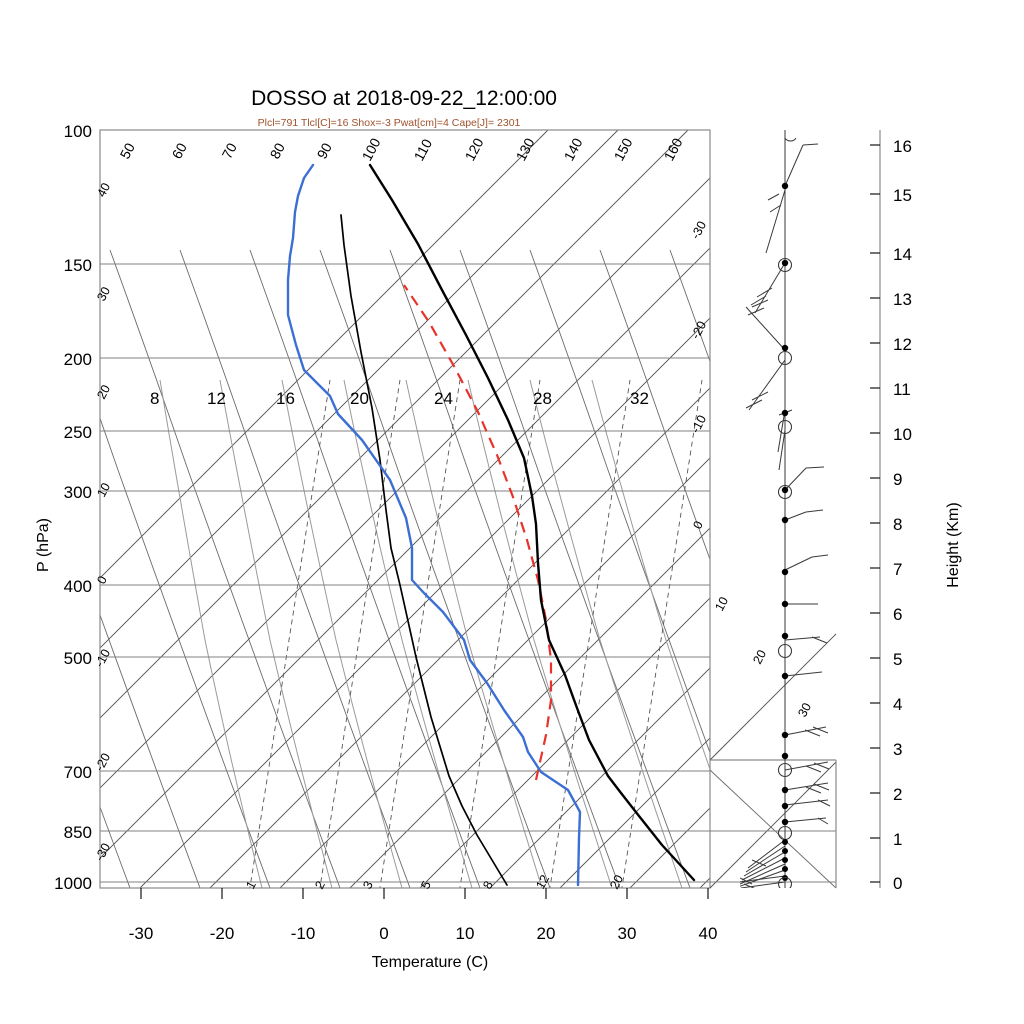 The width and height of the screenshot is (1024, 1024). Describe the element at coordinates (78, 432) in the screenshot. I see `pressure-tick-label: 250` at that location.